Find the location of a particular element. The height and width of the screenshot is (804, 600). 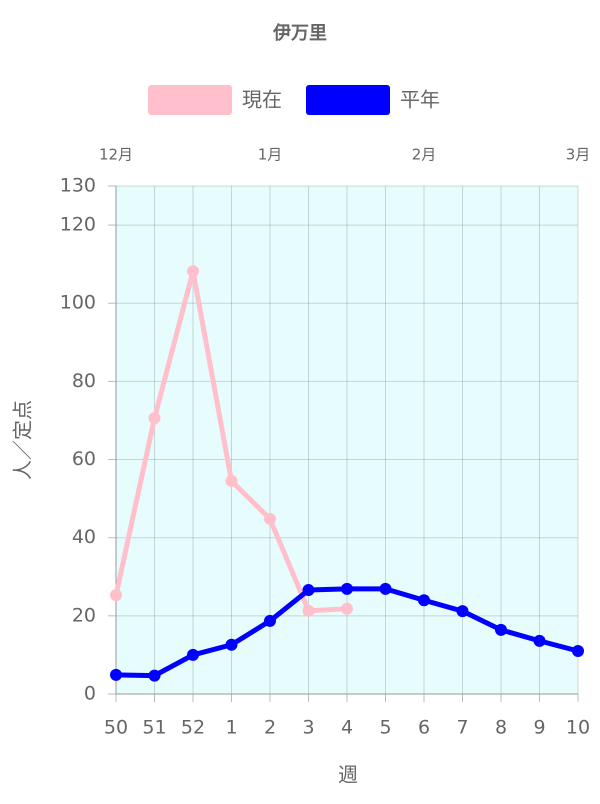

x-tick-label: 7 is located at coordinates (462, 728).